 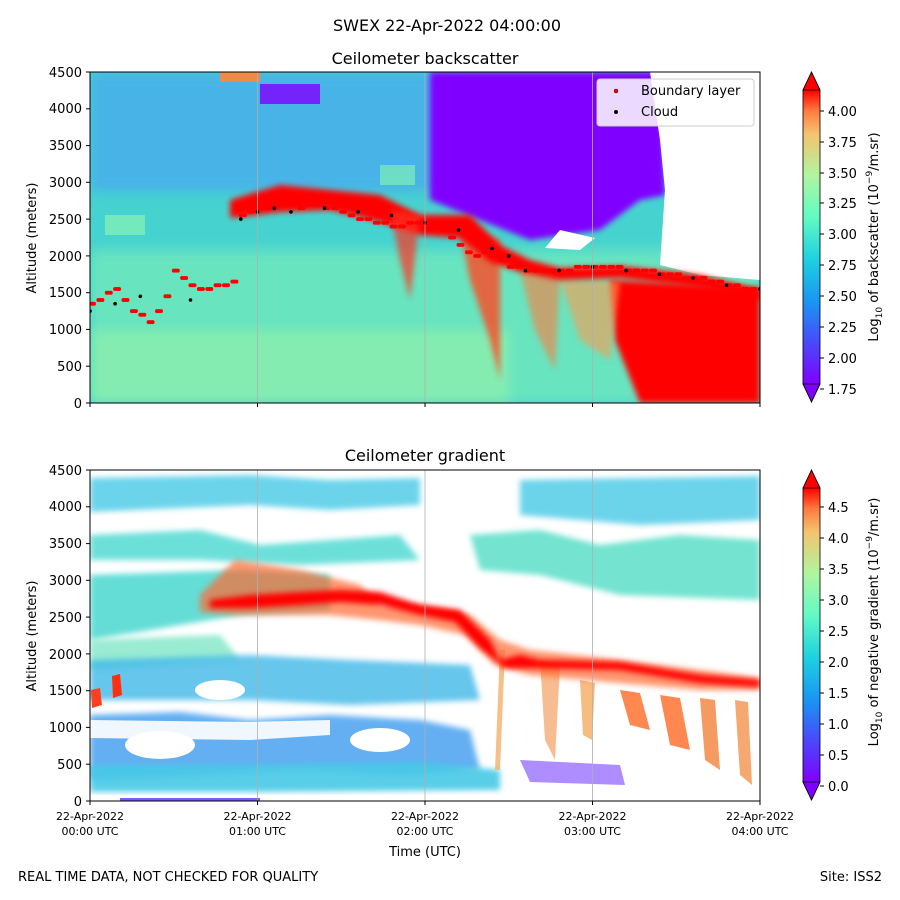 I want to click on top-cbar-tick: 3.25, so click(x=842, y=204).